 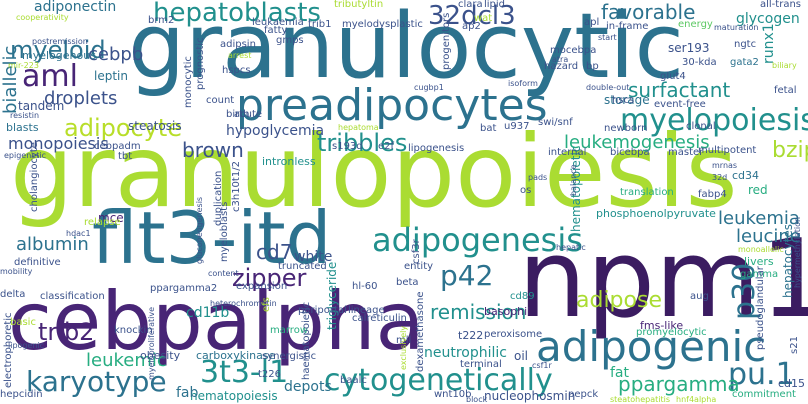 What do you see at coordinates (696, 399) in the screenshot?
I see `word-hnf4alpha: hnf4alpha` at bounding box center [696, 399].